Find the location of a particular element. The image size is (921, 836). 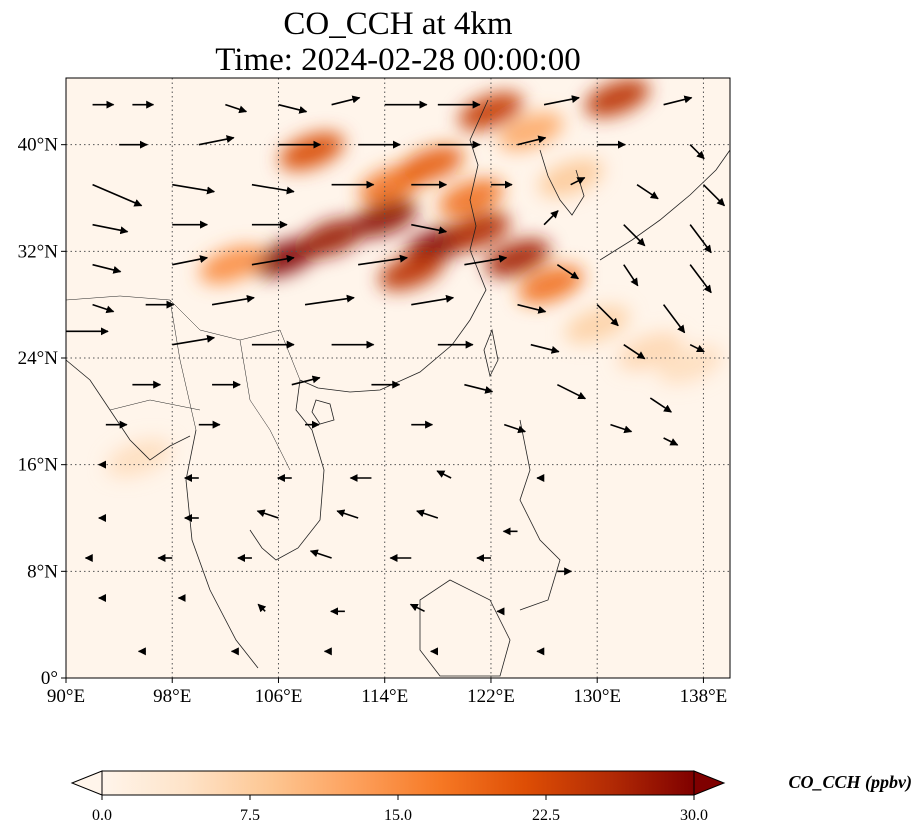

coastline-malay is located at coordinates (222, 549).